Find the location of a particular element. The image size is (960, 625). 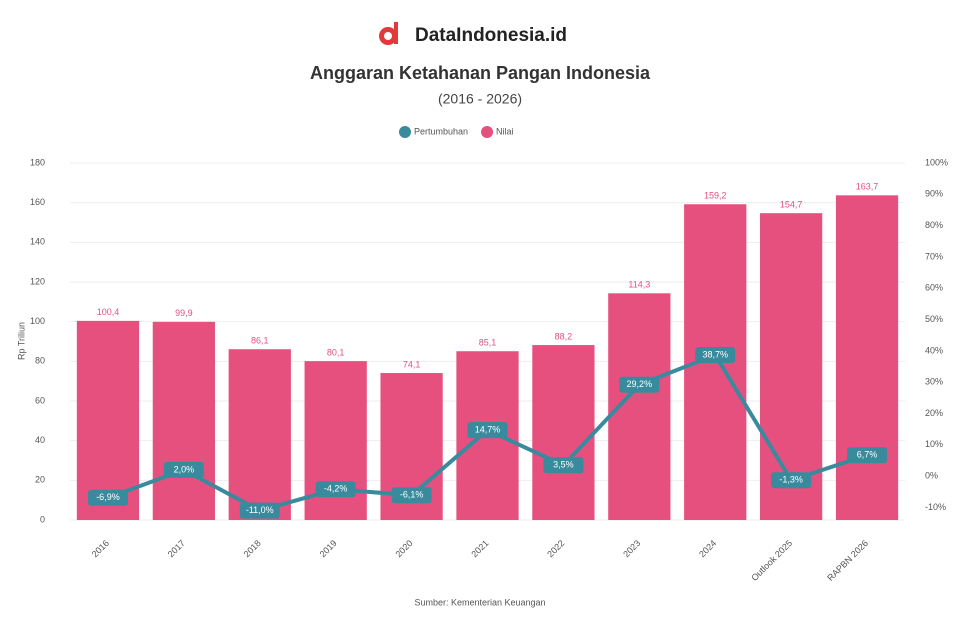

chart-subtitle: (2016 - 2026) is located at coordinates (480, 99).